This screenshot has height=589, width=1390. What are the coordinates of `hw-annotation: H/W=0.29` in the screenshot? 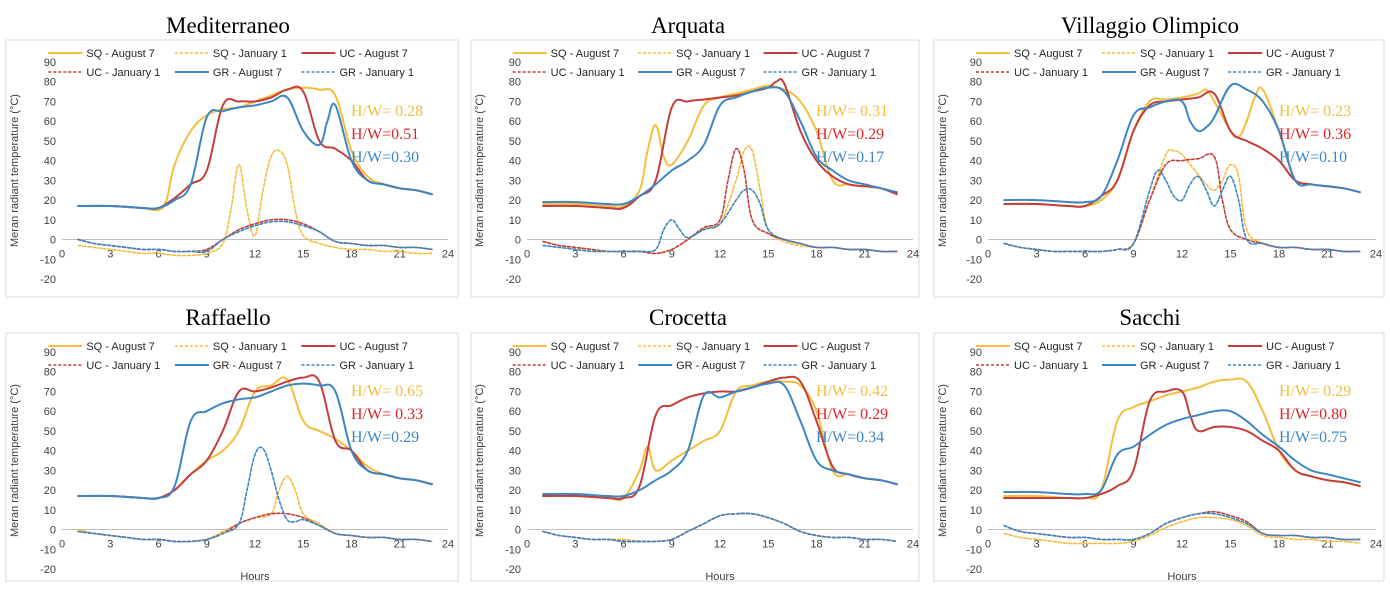 It's located at (850, 134).